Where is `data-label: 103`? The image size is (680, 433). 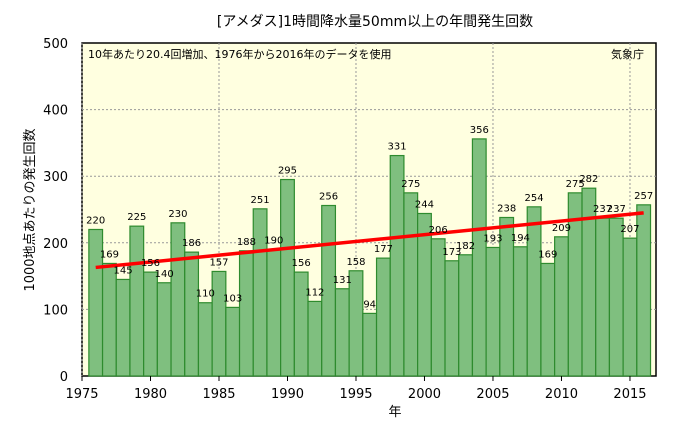 data-label: 103 is located at coordinates (232, 298).